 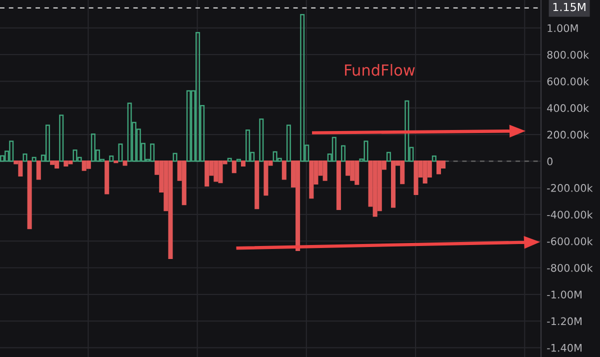 I want to click on y-tick-label: 1.00M, so click(x=563, y=28).